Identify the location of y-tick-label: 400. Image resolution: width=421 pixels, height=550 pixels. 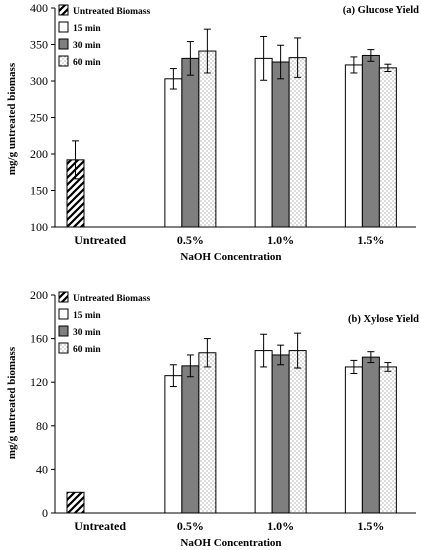
(39, 8).